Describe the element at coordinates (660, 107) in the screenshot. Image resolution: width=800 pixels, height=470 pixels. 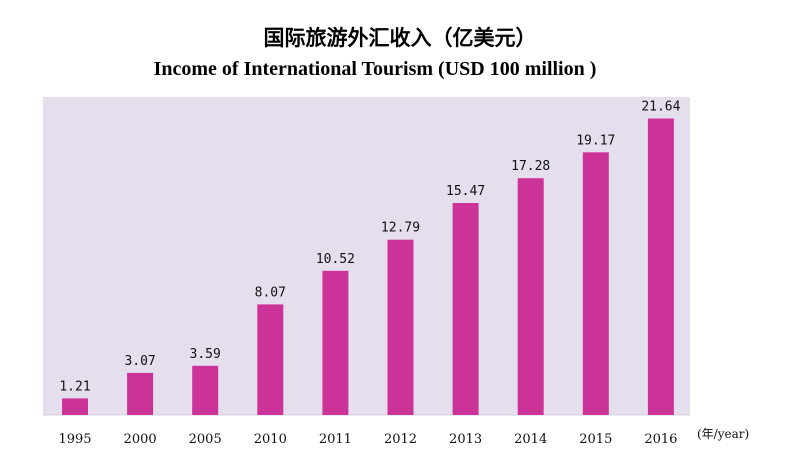
I see `value-label-2016: 21.64` at that location.